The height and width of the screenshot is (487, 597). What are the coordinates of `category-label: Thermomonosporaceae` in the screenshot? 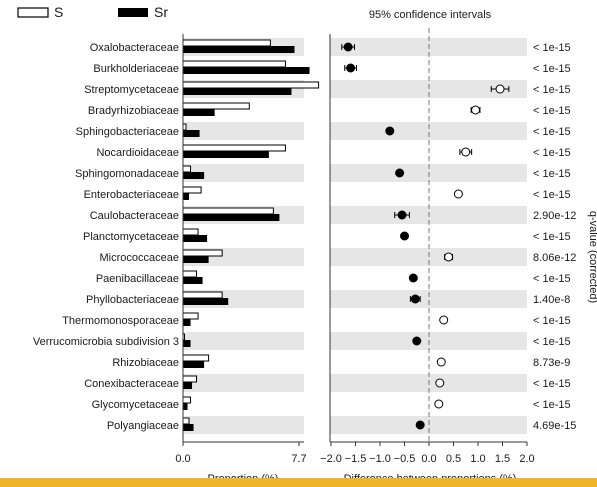 It's located at (120, 321).